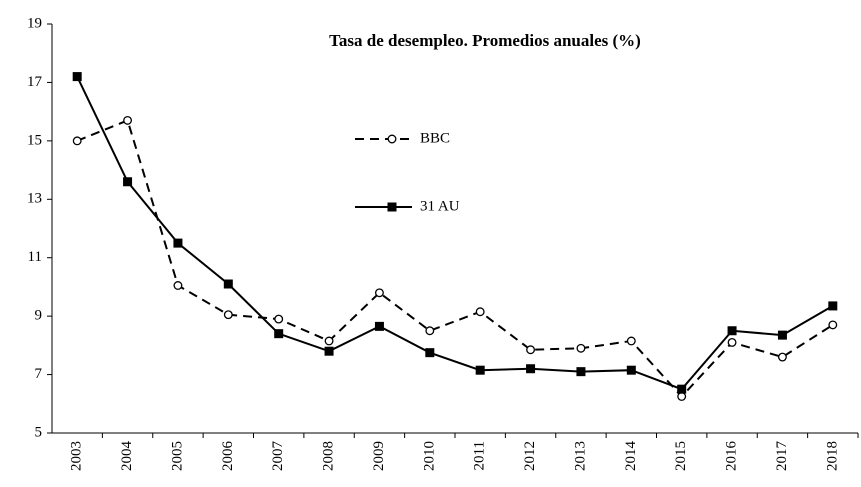  What do you see at coordinates (39, 374) in the screenshot?
I see `y-tick-label: 7` at bounding box center [39, 374].